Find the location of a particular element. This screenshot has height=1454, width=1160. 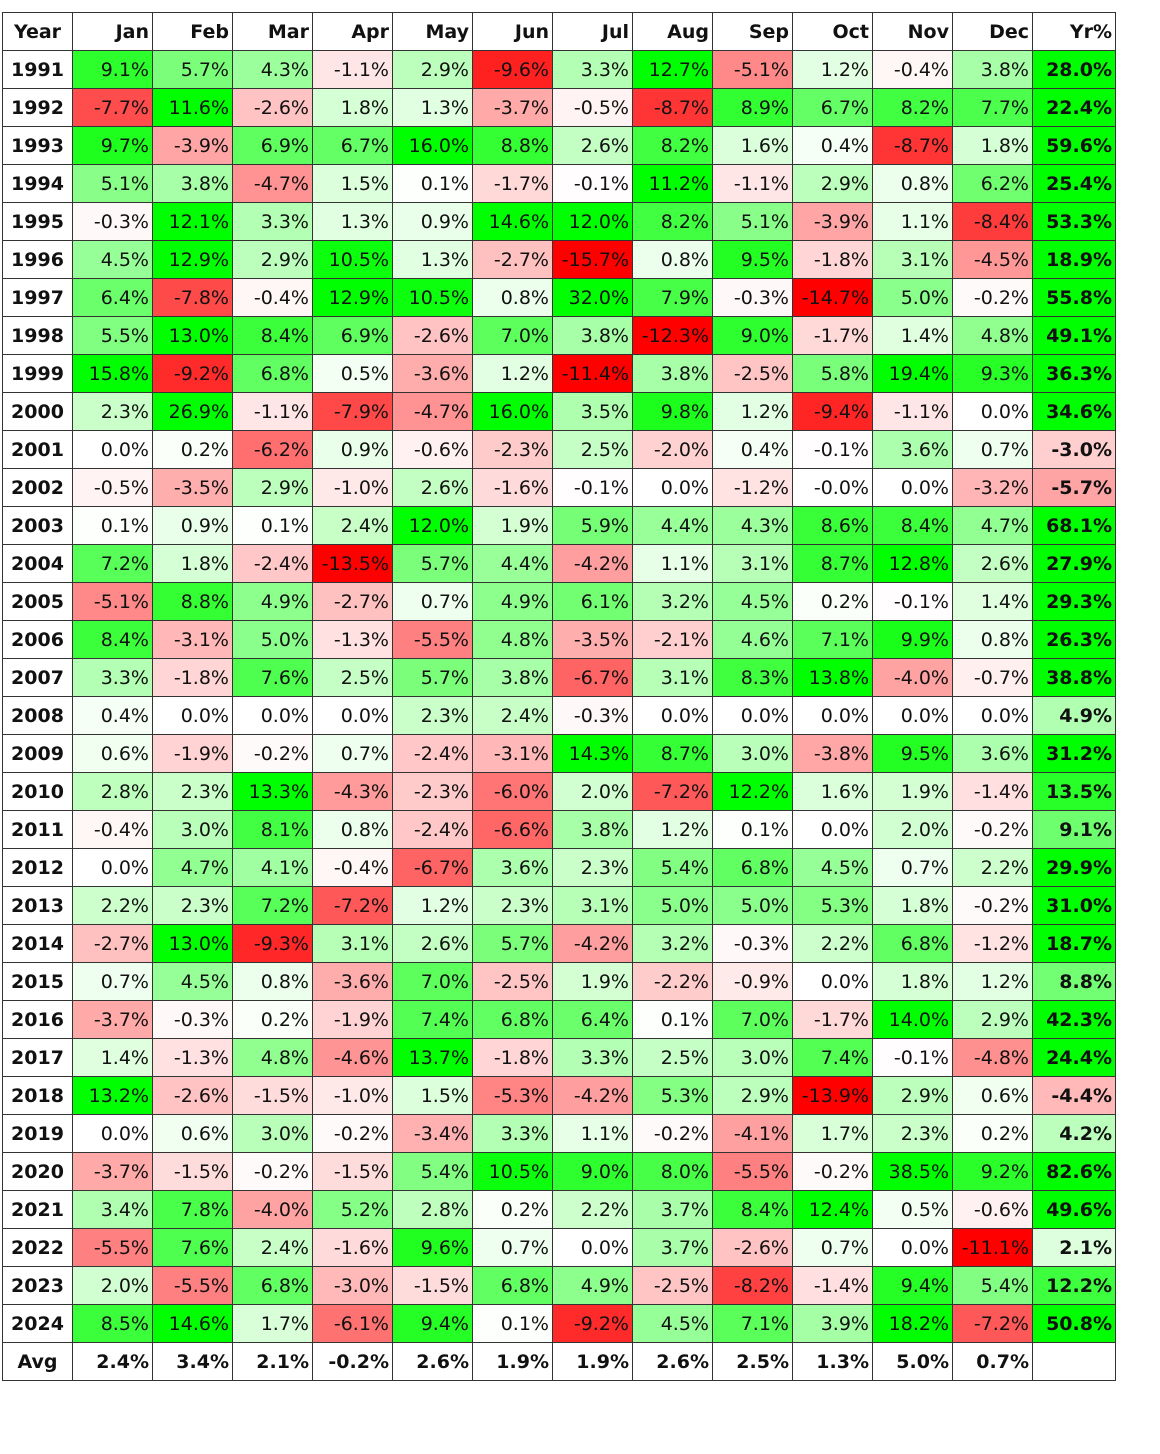

monthly-return-cell: 1.5% is located at coordinates (352, 183).